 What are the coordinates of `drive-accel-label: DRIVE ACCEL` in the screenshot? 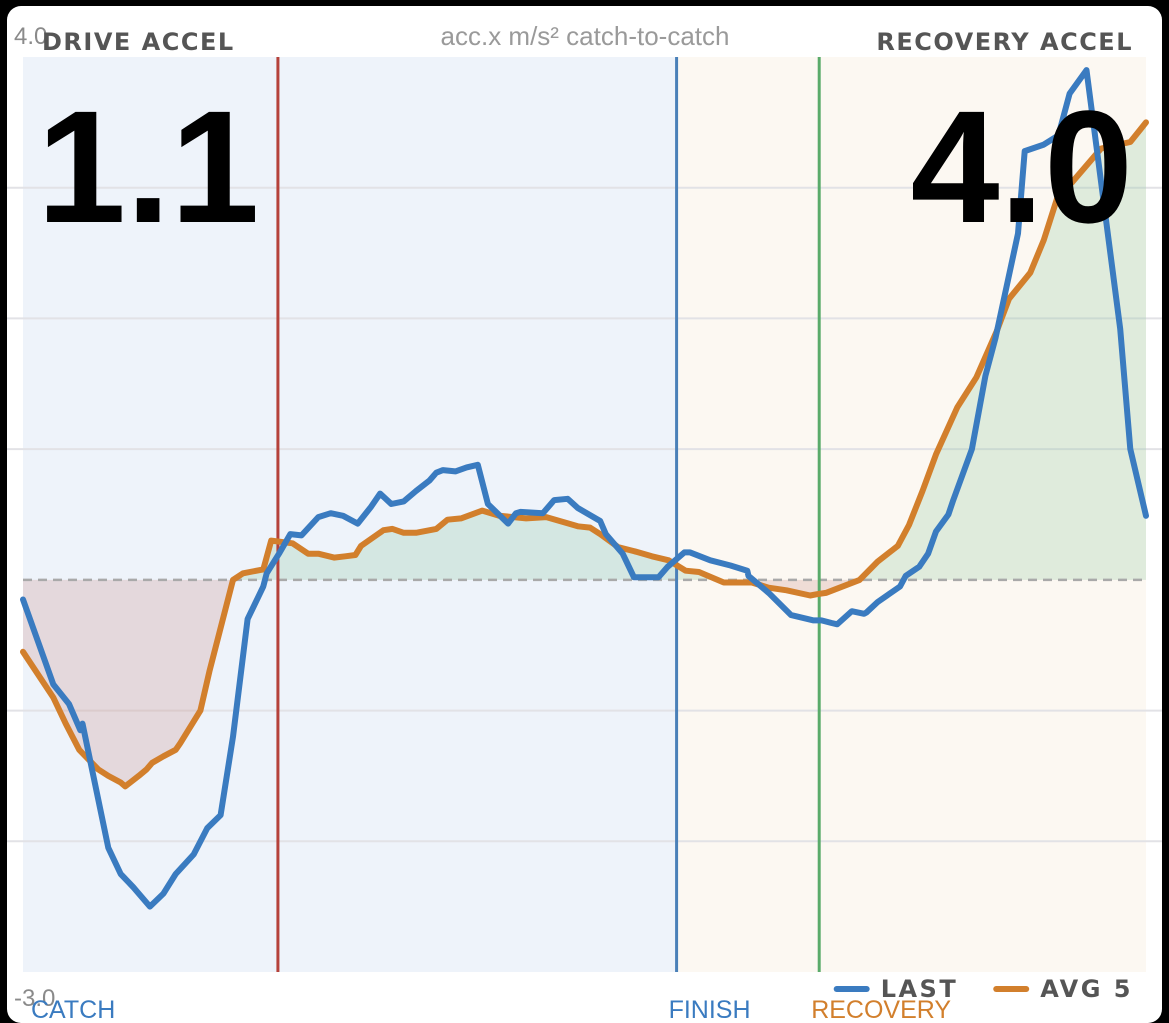 It's located at (138, 42).